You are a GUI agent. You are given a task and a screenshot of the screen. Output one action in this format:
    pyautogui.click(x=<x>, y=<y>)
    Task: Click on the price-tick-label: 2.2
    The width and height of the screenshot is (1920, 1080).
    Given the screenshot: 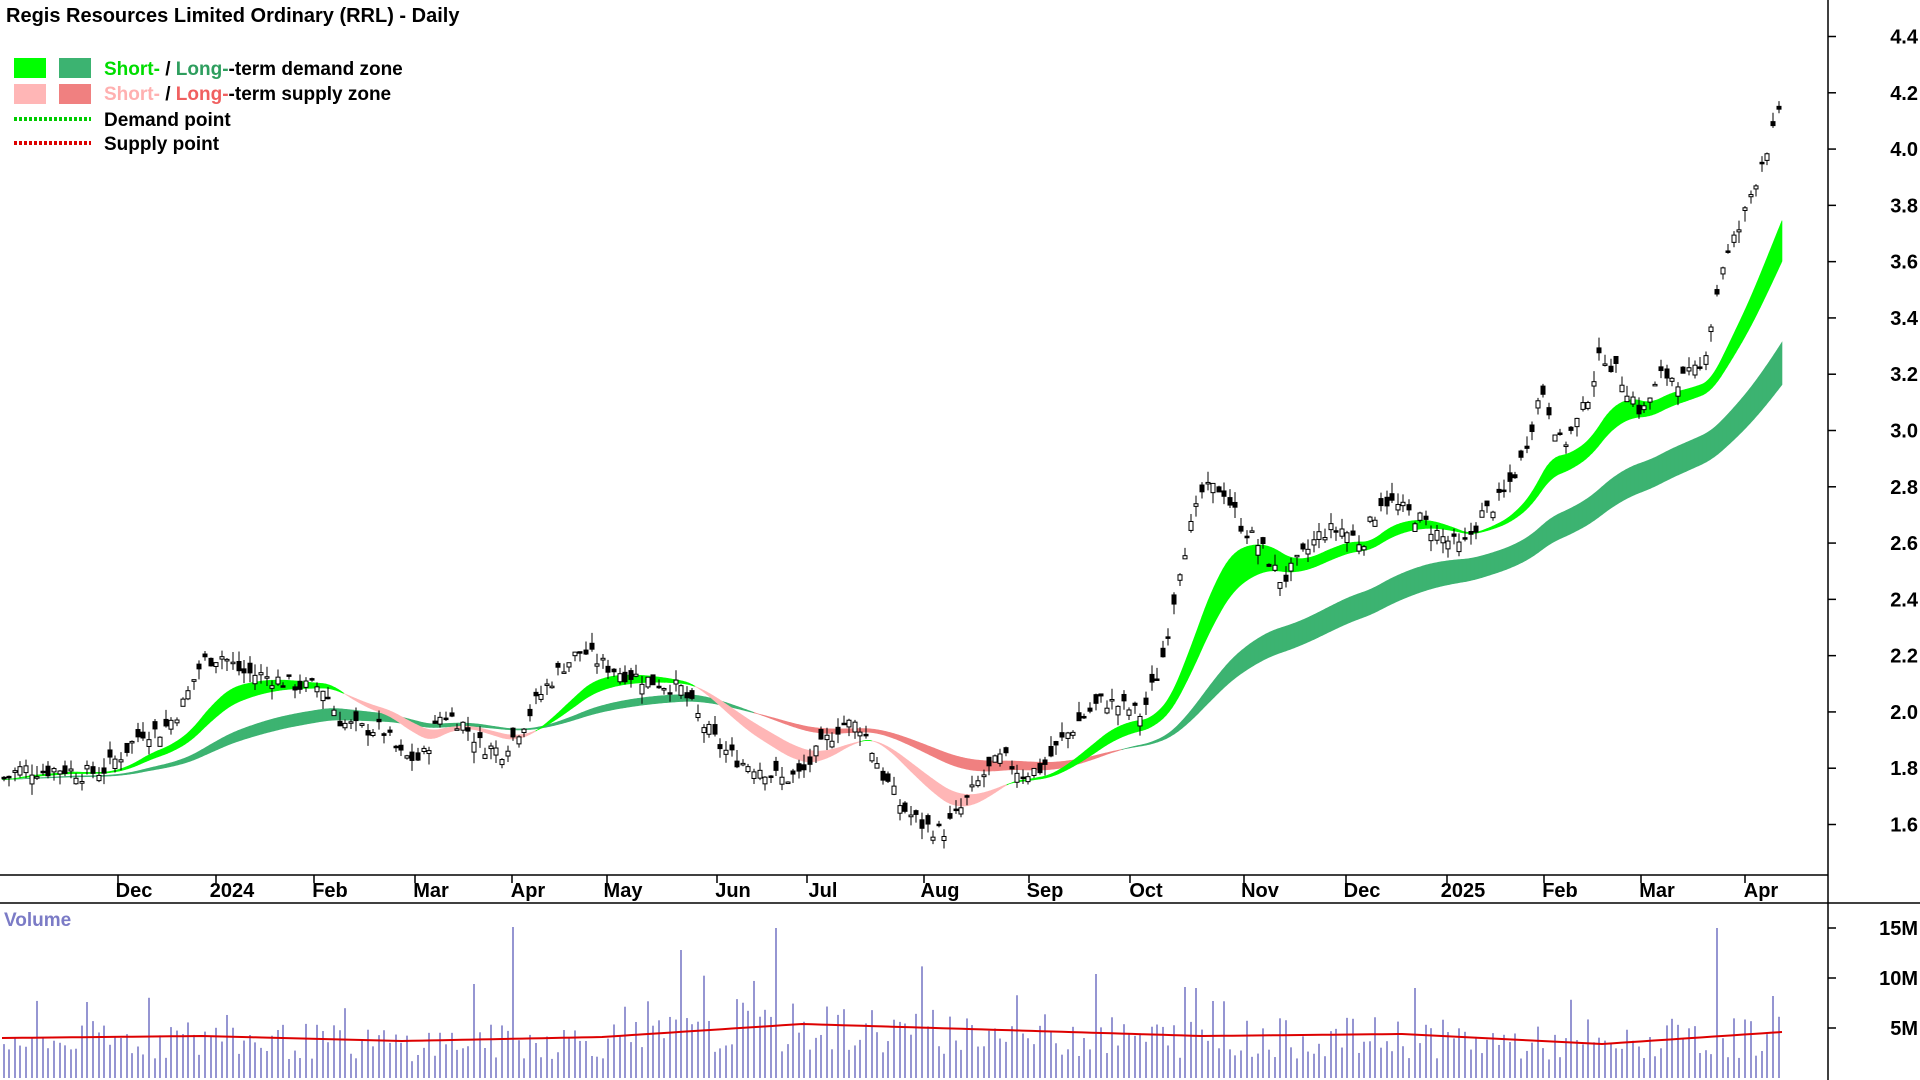 What is the action you would take?
    pyautogui.click(x=1904, y=657)
    